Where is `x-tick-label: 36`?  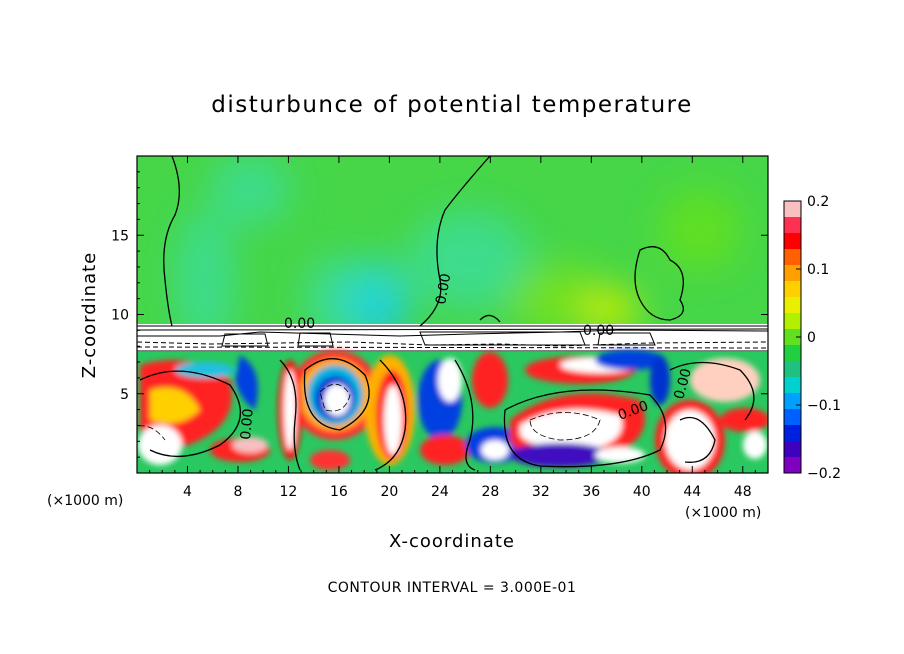 x-tick-label: 36 is located at coordinates (591, 492).